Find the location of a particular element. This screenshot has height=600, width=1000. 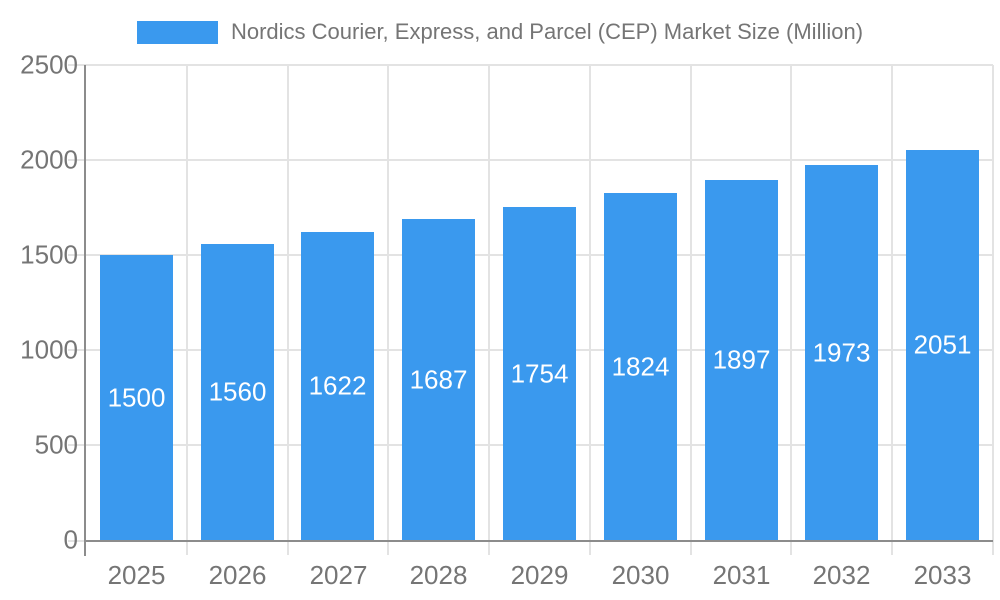

bar-2031: 1897 is located at coordinates (741, 360).